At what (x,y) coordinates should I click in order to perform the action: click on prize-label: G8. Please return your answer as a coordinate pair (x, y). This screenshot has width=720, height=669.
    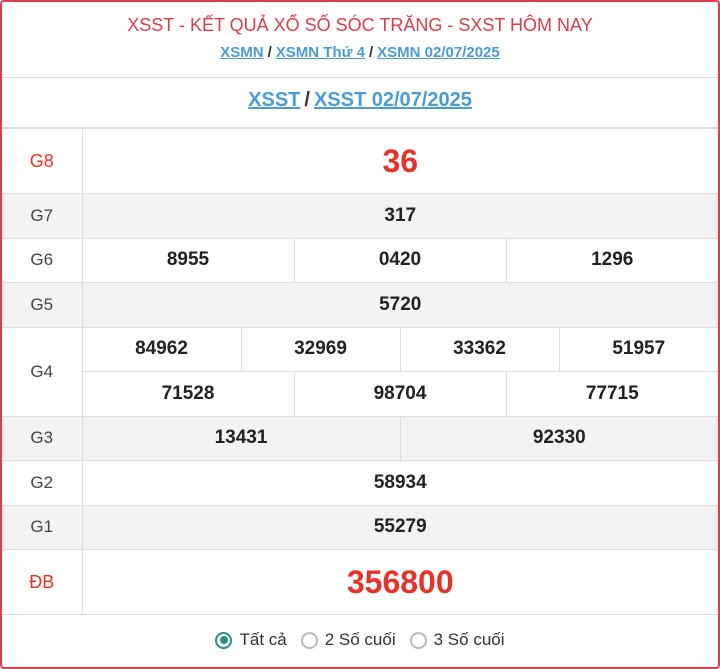
    Looking at the image, I should click on (42, 161).